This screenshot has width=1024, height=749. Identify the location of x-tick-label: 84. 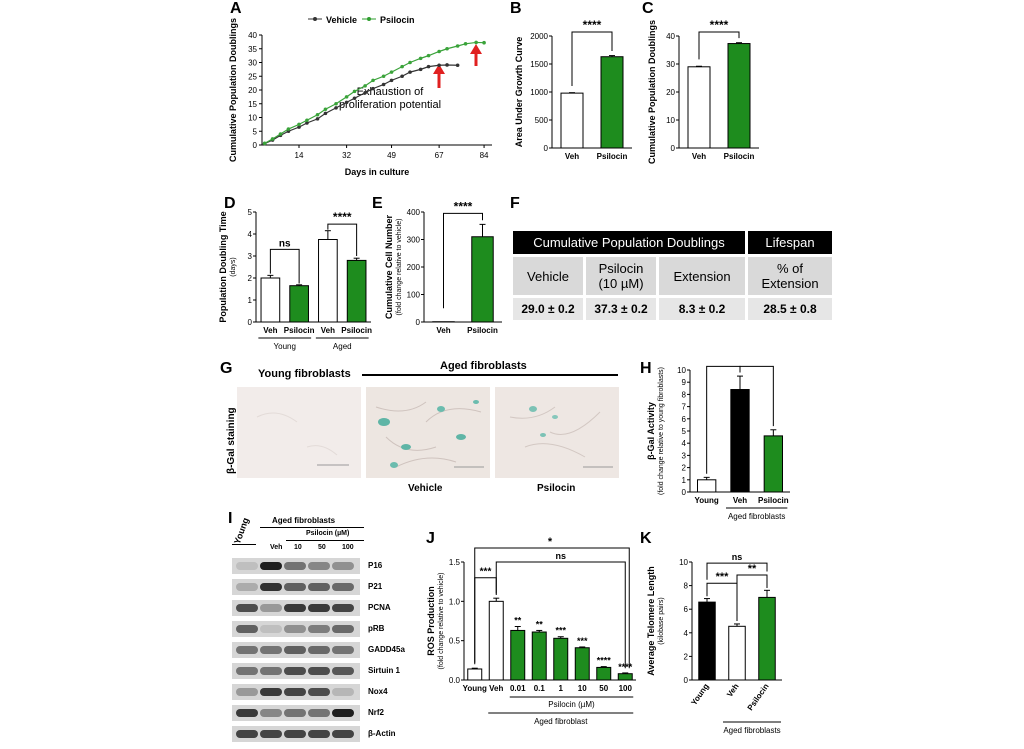
(484, 155).